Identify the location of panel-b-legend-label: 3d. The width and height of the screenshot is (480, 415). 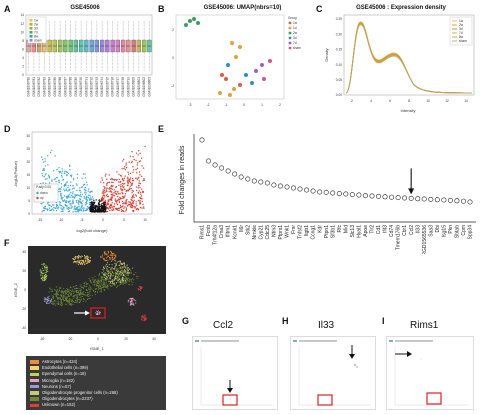
(295, 38).